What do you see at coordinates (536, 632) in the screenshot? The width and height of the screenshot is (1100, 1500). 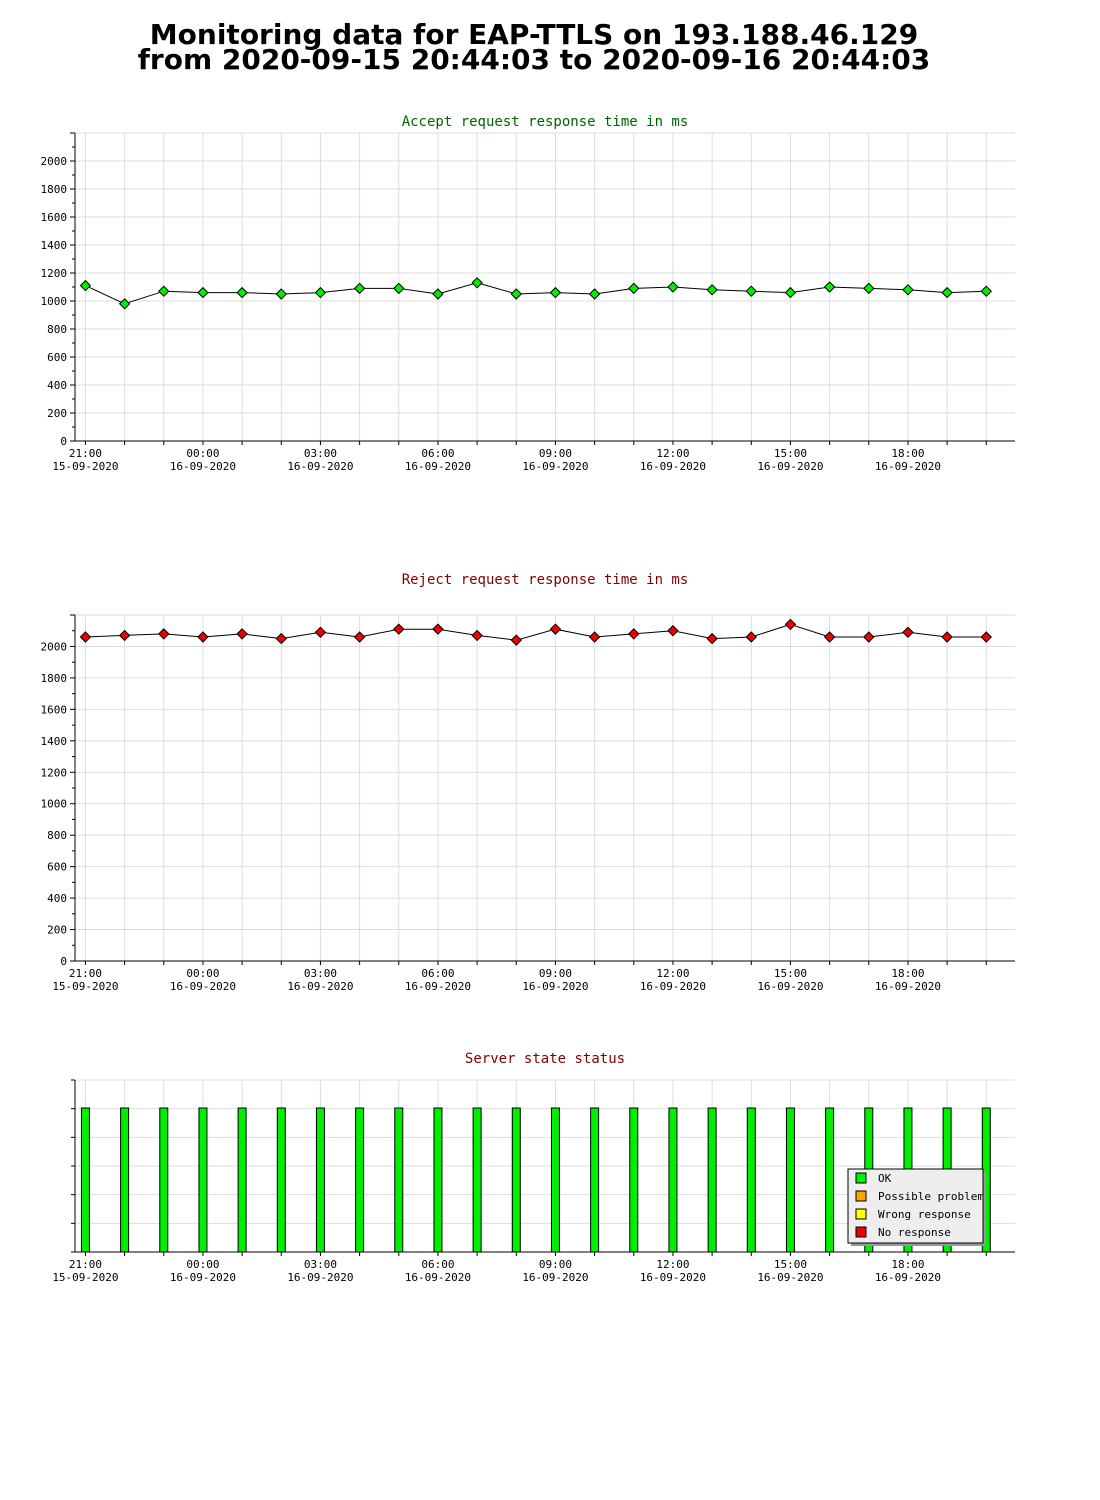 I see `series-line` at bounding box center [536, 632].